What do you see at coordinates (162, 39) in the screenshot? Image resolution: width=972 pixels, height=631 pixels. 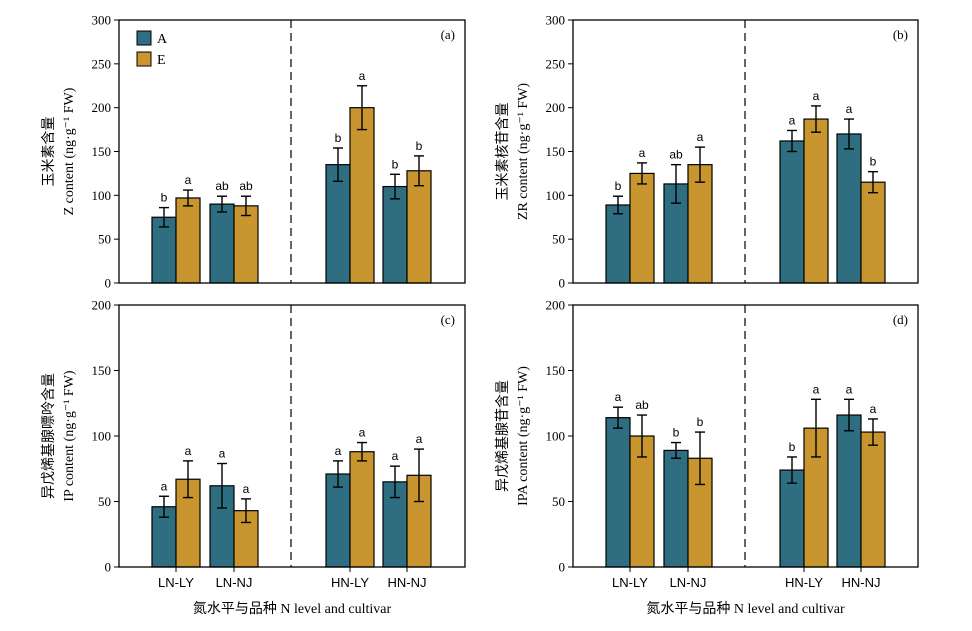 I see `legend-label-A: A` at bounding box center [162, 39].